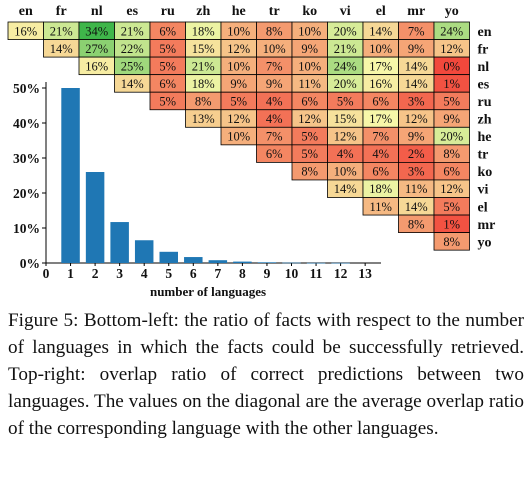 This screenshot has width=531, height=481. Describe the element at coordinates (46, 273) in the screenshot. I see `x-tick-label: 0` at that location.